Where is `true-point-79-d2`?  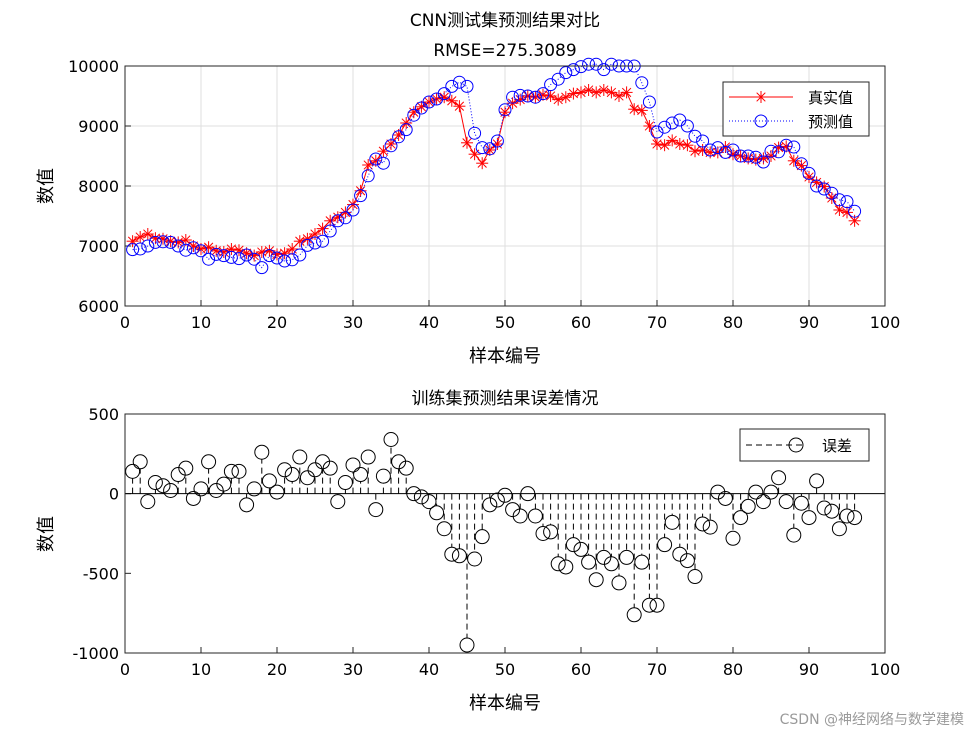
true-point-79-d2 is located at coordinates (725, 147).